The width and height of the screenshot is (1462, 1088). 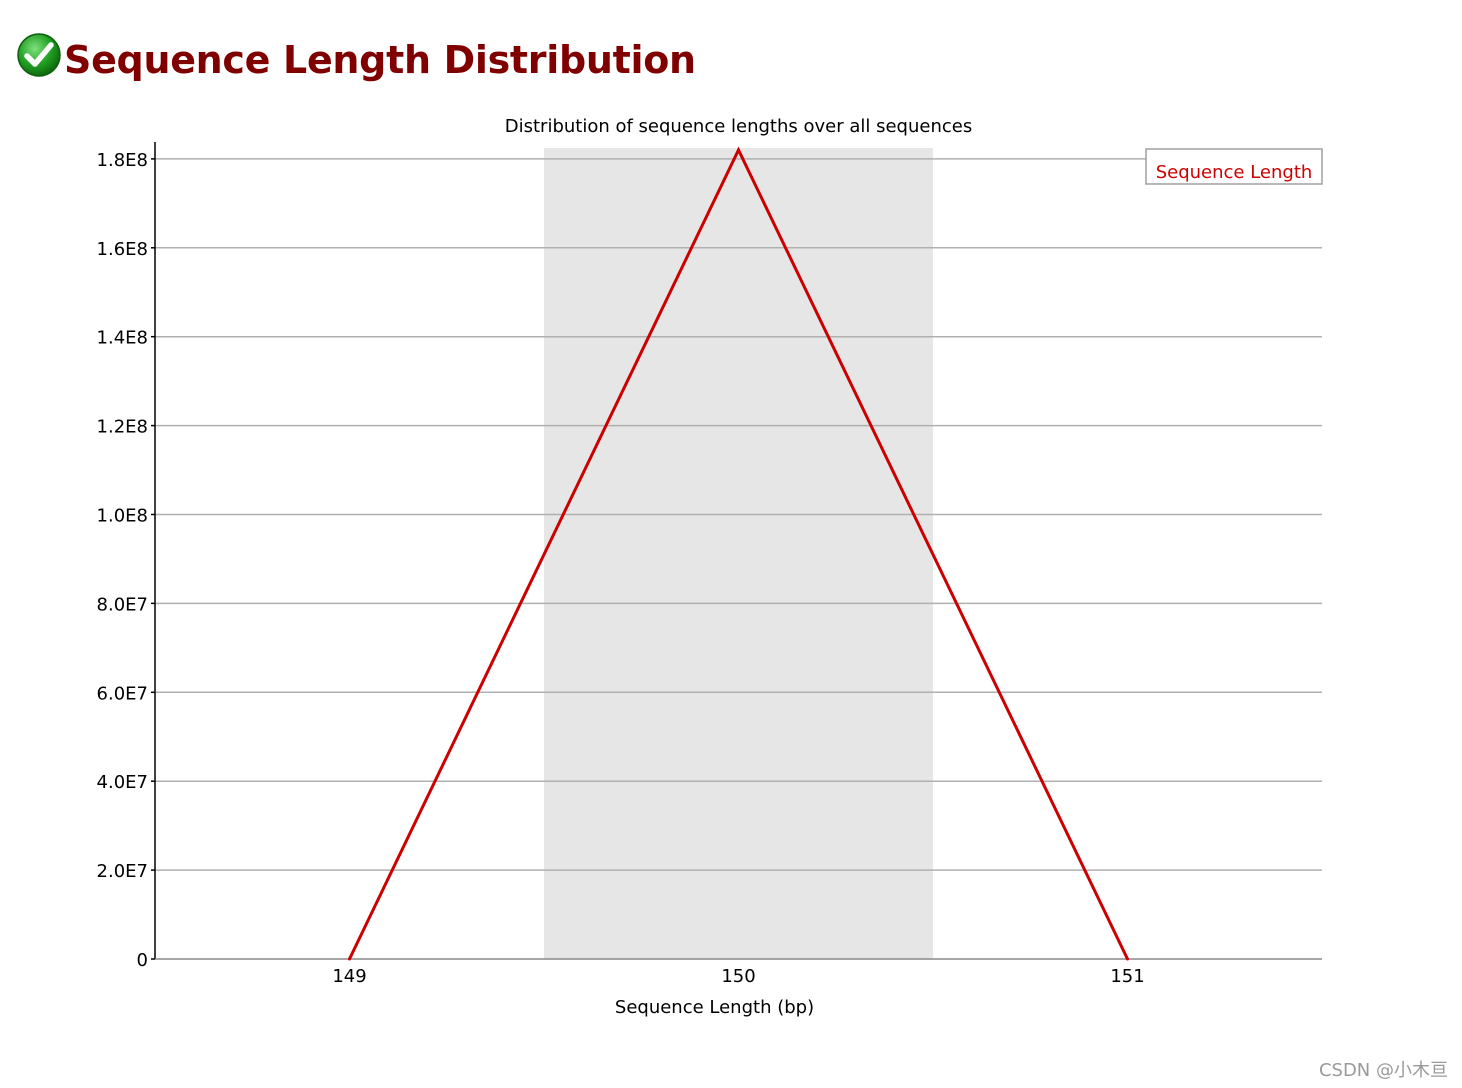 What do you see at coordinates (122, 338) in the screenshot?
I see `y-tick-label: 1.4E8` at bounding box center [122, 338].